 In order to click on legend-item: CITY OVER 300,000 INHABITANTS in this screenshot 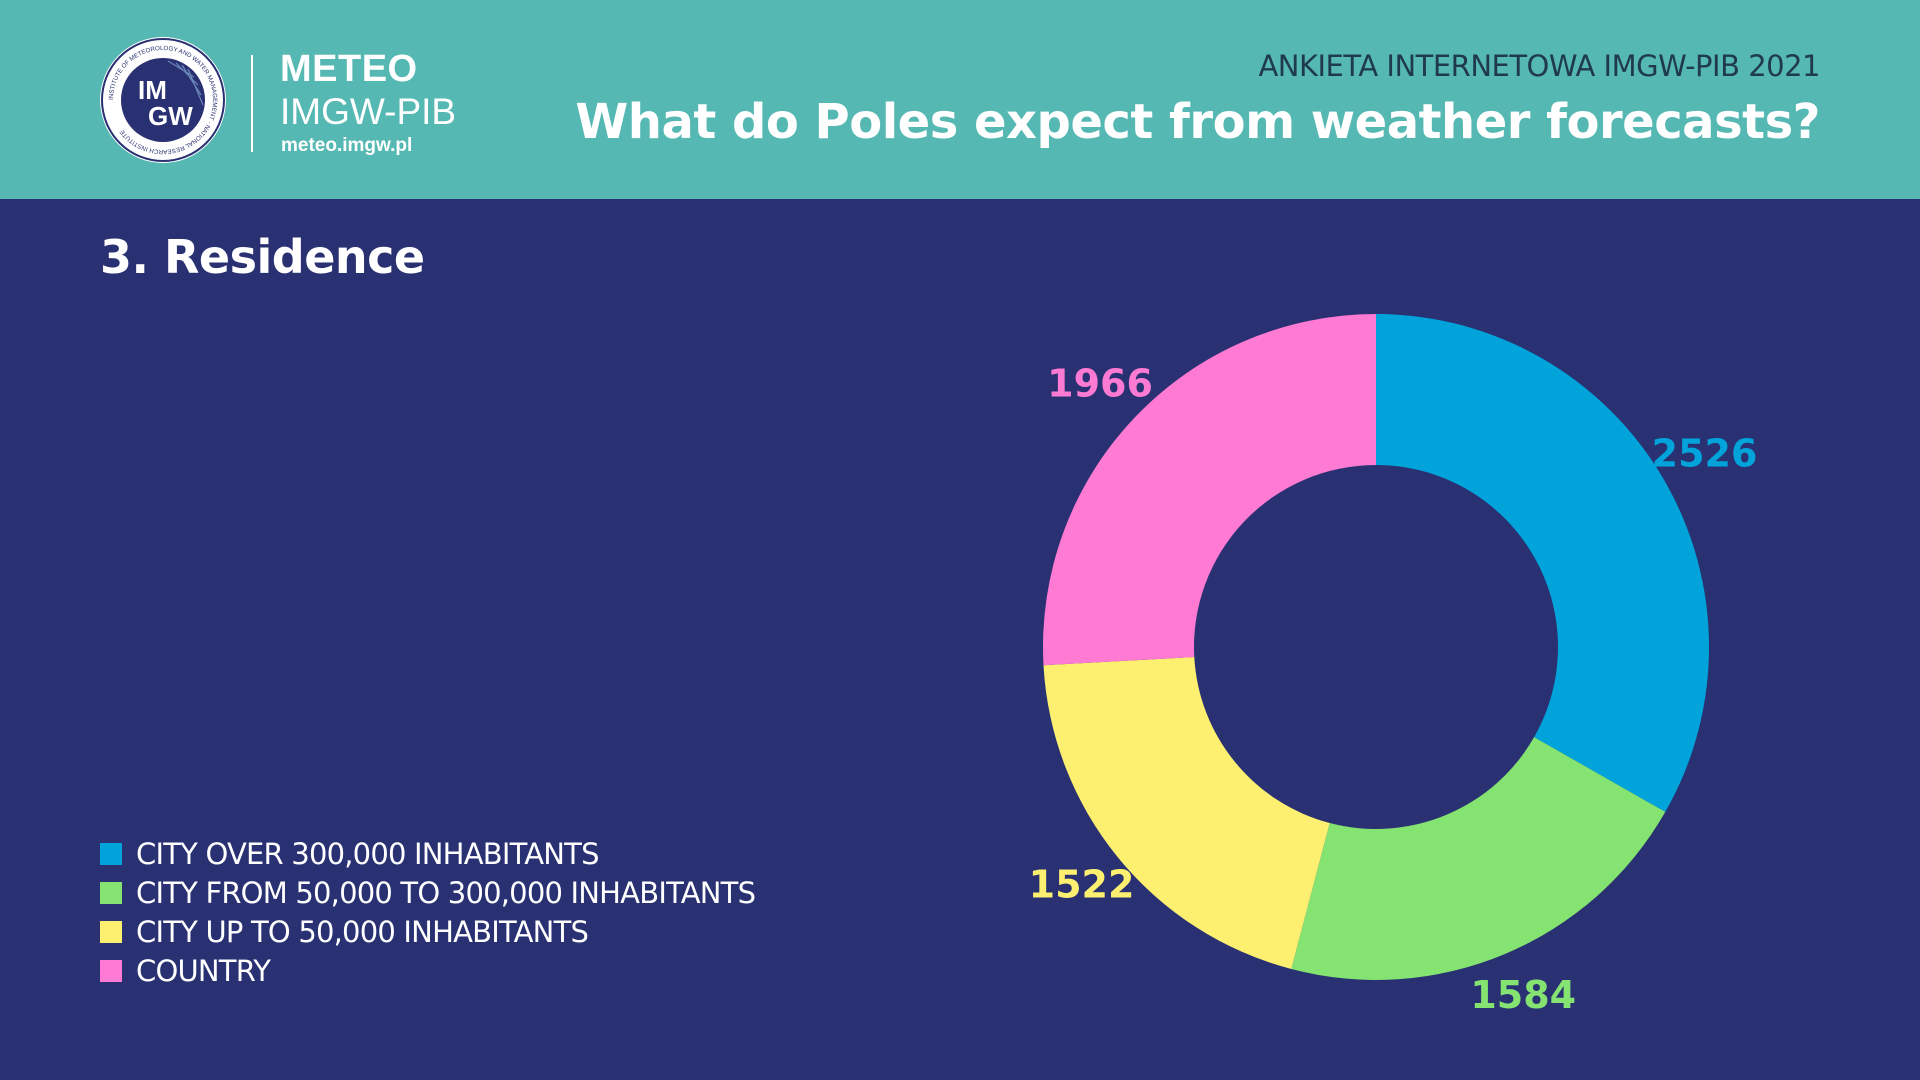, I will do `click(427, 853)`.